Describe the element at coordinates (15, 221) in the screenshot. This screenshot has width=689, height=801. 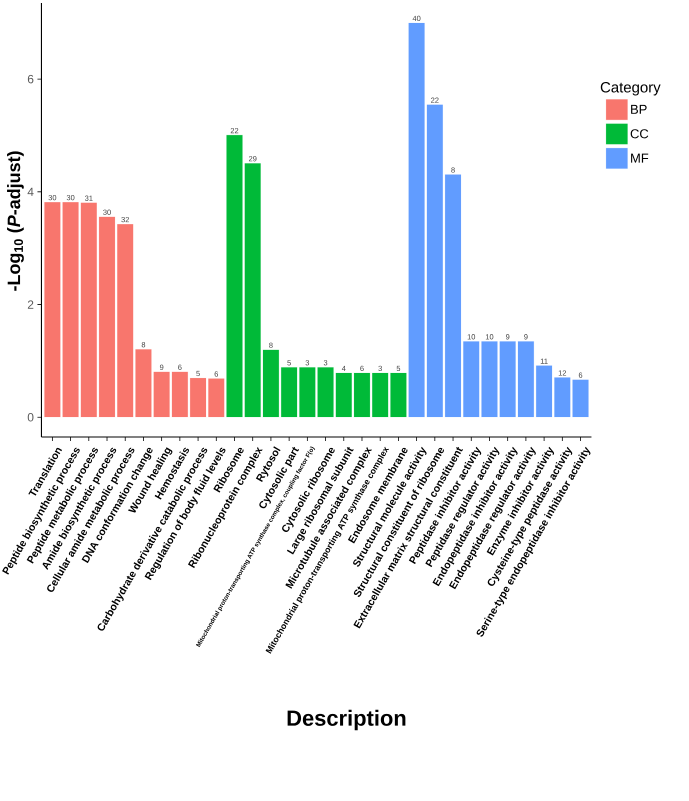
I see `y-axis-title: -Log$_{10}$ (P-adjust)` at that location.